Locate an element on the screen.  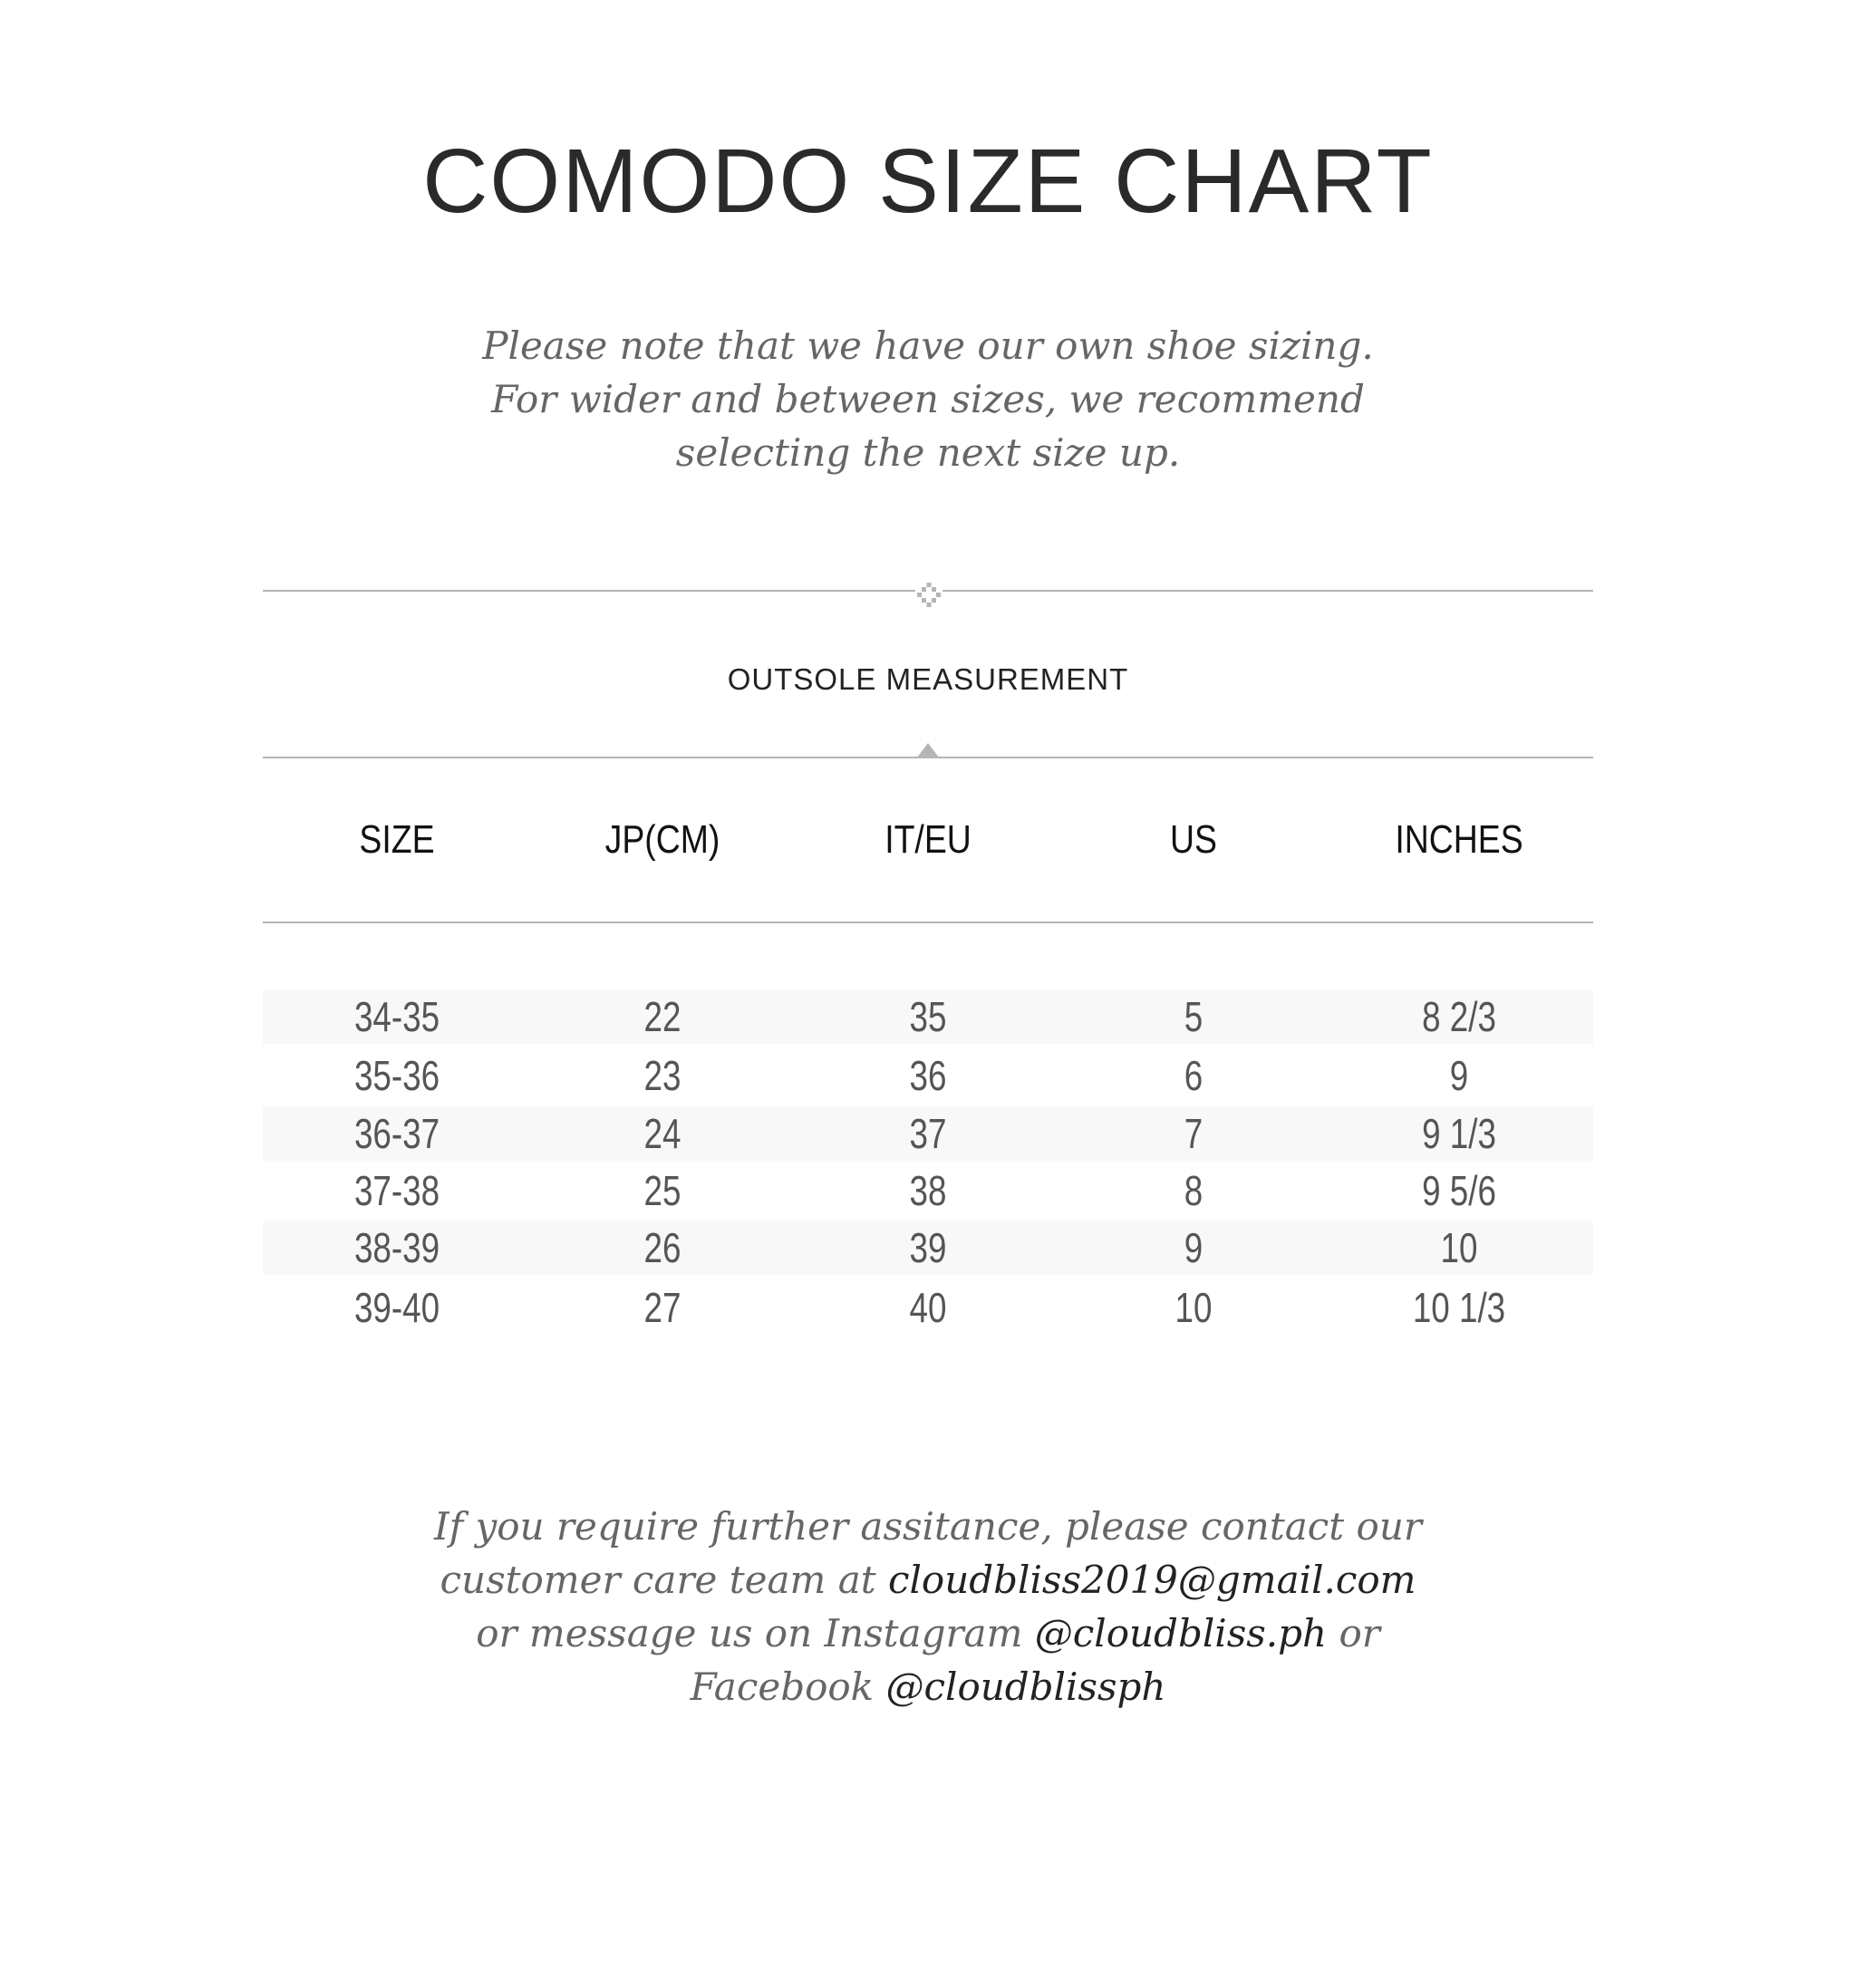
cell-inches: 9 is located at coordinates (1459, 1075).